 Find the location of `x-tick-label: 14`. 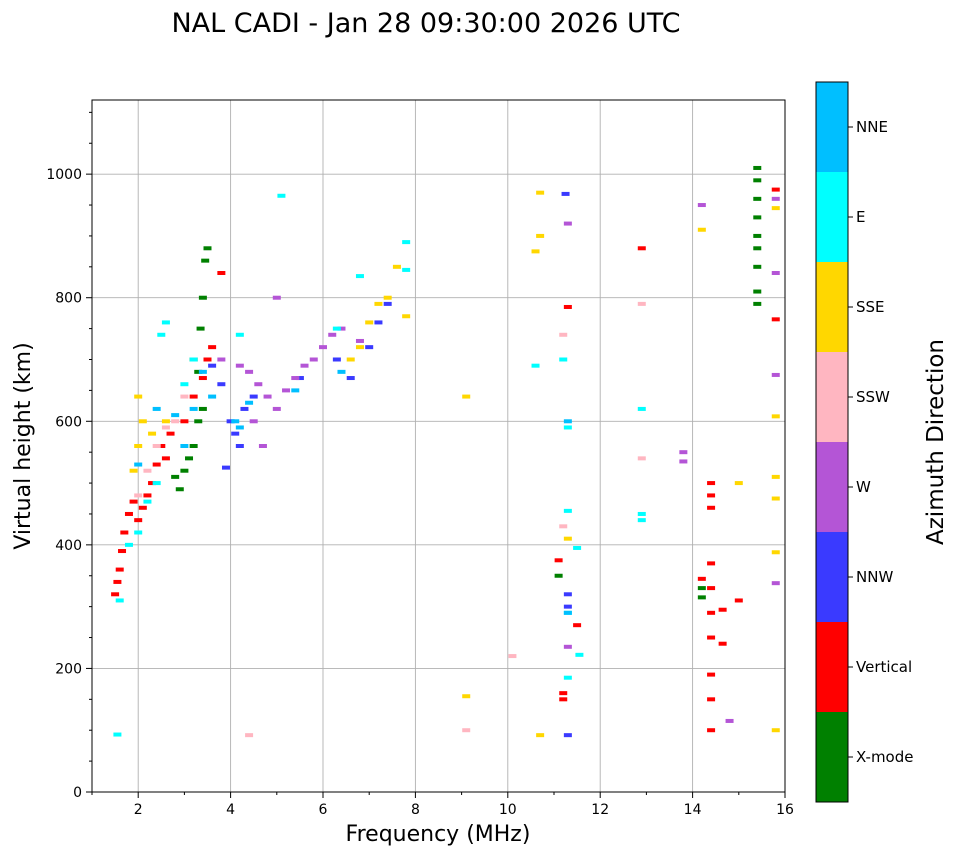

x-tick-label: 14 is located at coordinates (693, 810).